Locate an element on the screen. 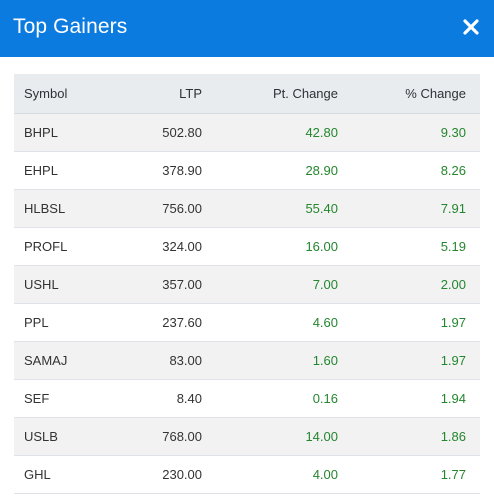 The image size is (494, 502). symbol-cell: SEF is located at coordinates (69, 398).